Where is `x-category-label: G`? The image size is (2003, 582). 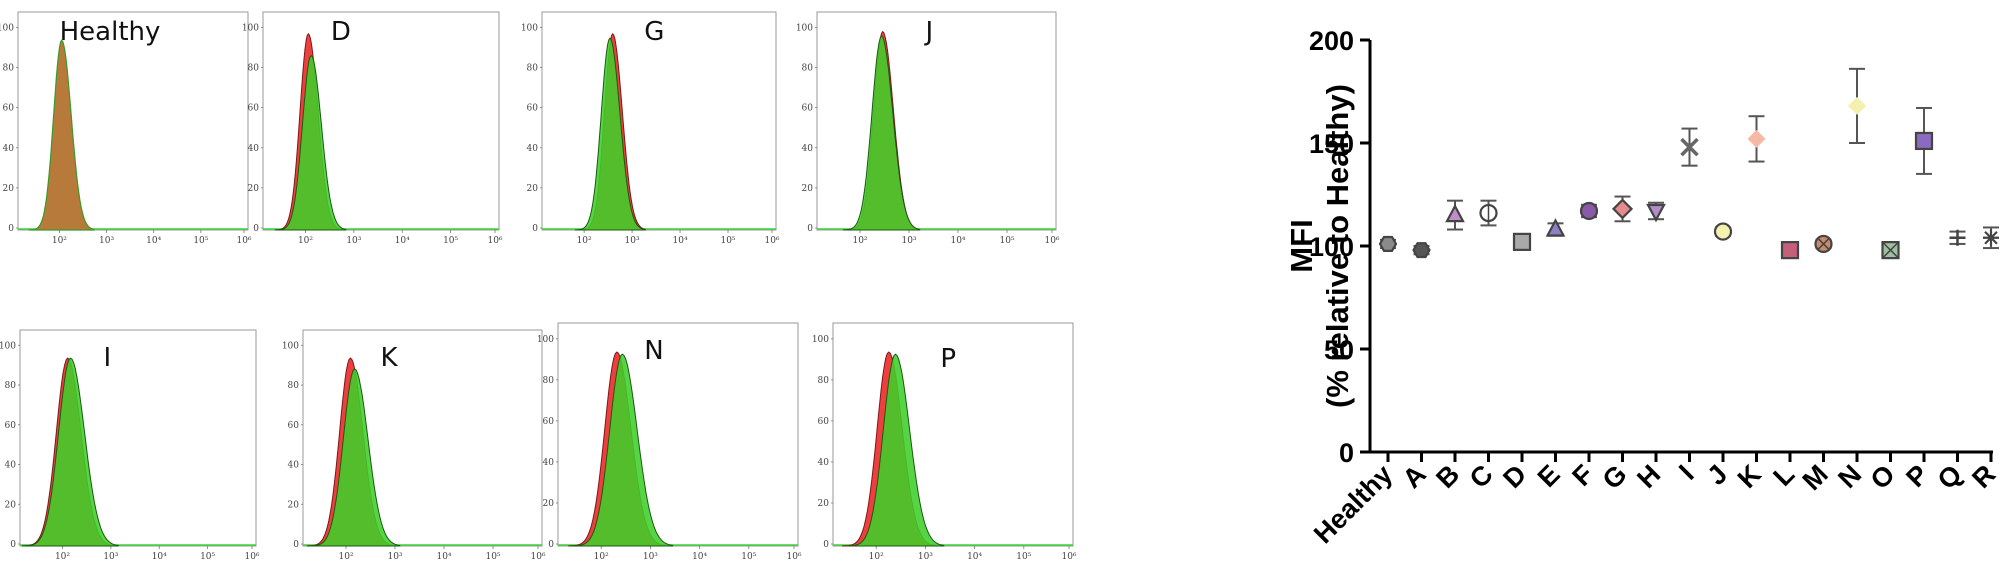
x-category-label: G is located at coordinates (1615, 477).